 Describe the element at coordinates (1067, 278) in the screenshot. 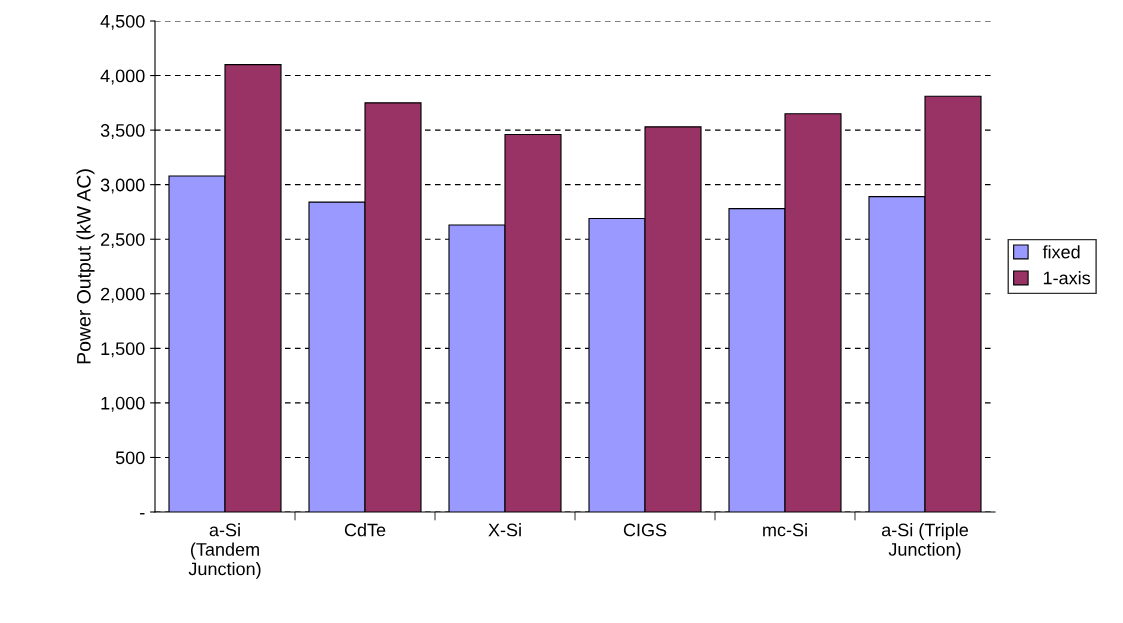

I see `legend-label: 1-axis` at that location.